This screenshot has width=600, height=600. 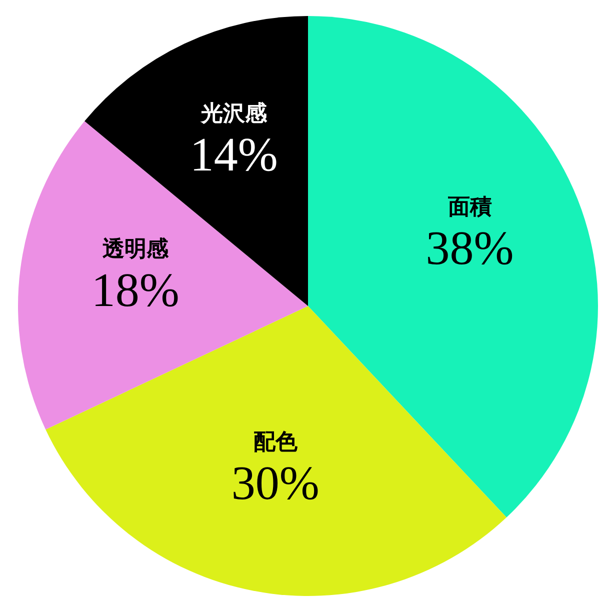 I want to click on data-label: 38%, so click(x=470, y=248).